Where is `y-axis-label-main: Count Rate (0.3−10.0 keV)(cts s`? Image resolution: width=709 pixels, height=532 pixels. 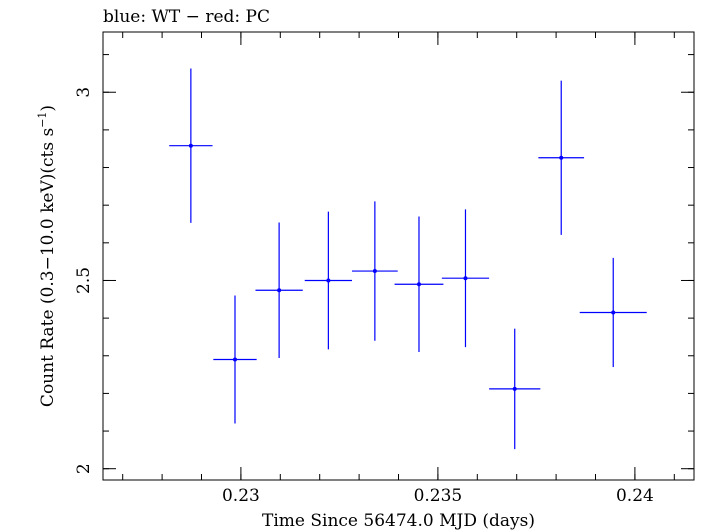
y-axis-label-main: Count Rate (0.3−10.0 keV)(cts s is located at coordinates (48, 267).